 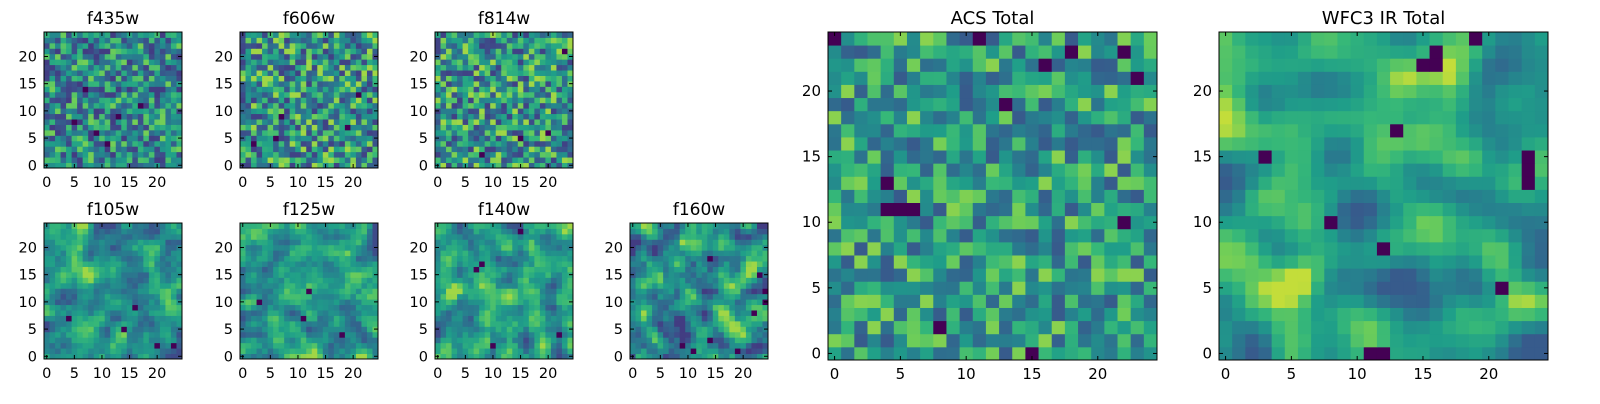 What do you see at coordinates (493, 374) in the screenshot?
I see `x-tick-label: 10` at bounding box center [493, 374].